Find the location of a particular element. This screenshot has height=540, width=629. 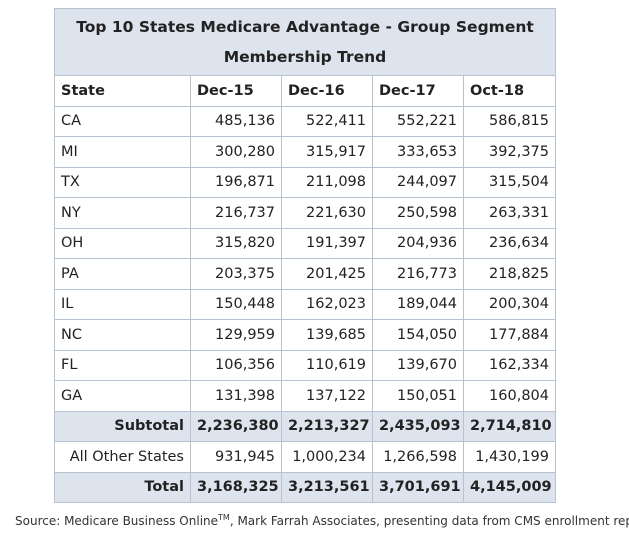

value-cell: 221,630 is located at coordinates (327, 213).